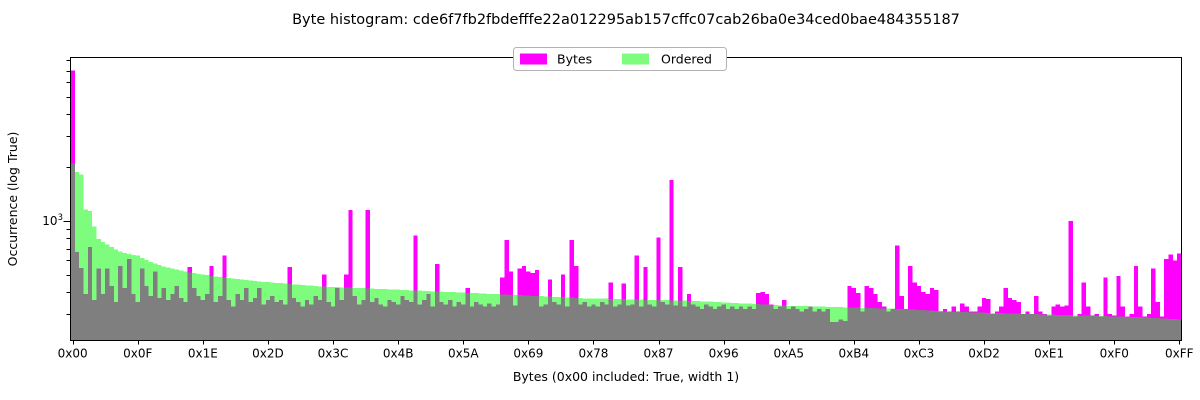 This screenshot has height=400, width=1200. Describe the element at coordinates (574, 59) in the screenshot. I see `legend-label-bytes: Bytes` at that location.